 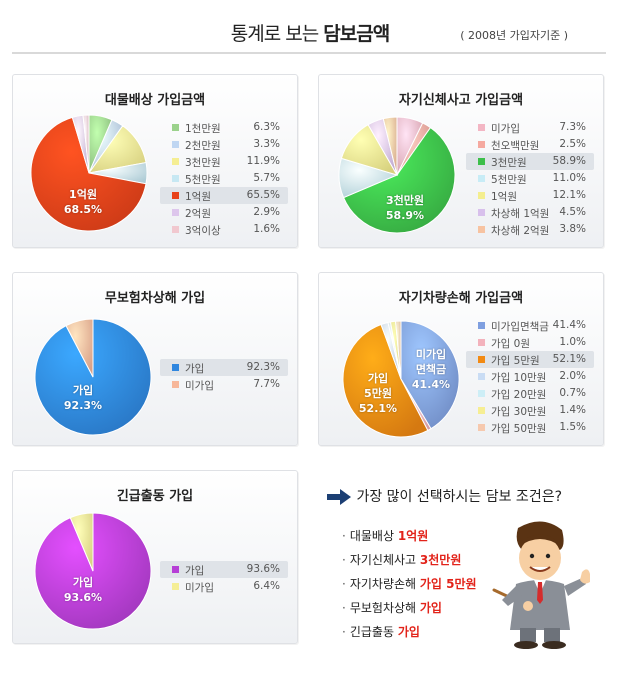 What do you see at coordinates (266, 586) in the screenshot?
I see `legend-value: 6.4%` at bounding box center [266, 586].